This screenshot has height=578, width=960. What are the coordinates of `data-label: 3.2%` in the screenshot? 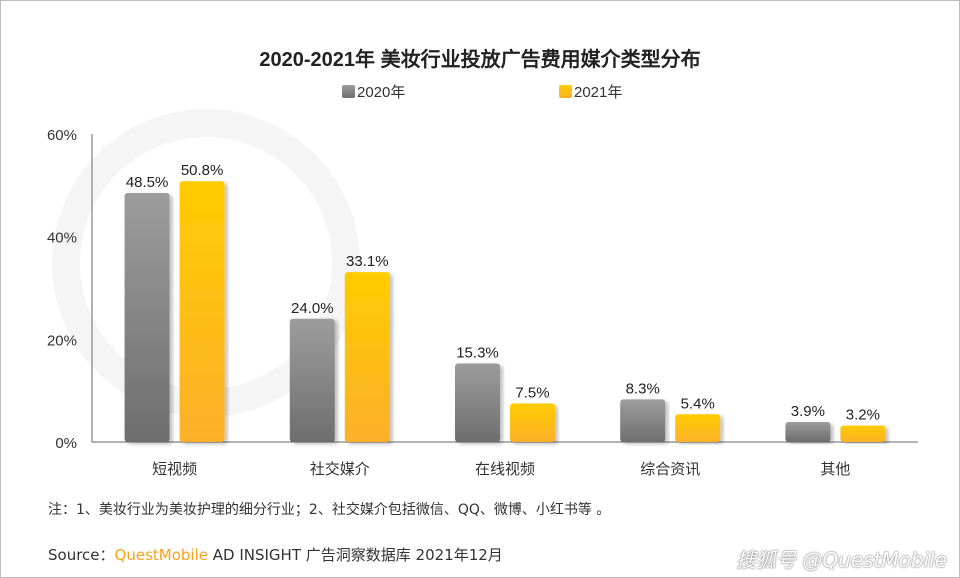 It's located at (863, 415).